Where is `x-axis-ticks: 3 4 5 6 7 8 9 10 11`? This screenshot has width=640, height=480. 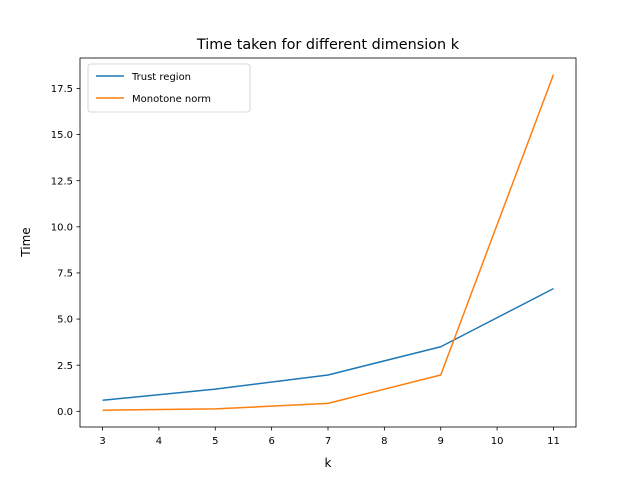 x-axis-ticks: 3 4 5 6 7 8 9 10 11 is located at coordinates (329, 437).